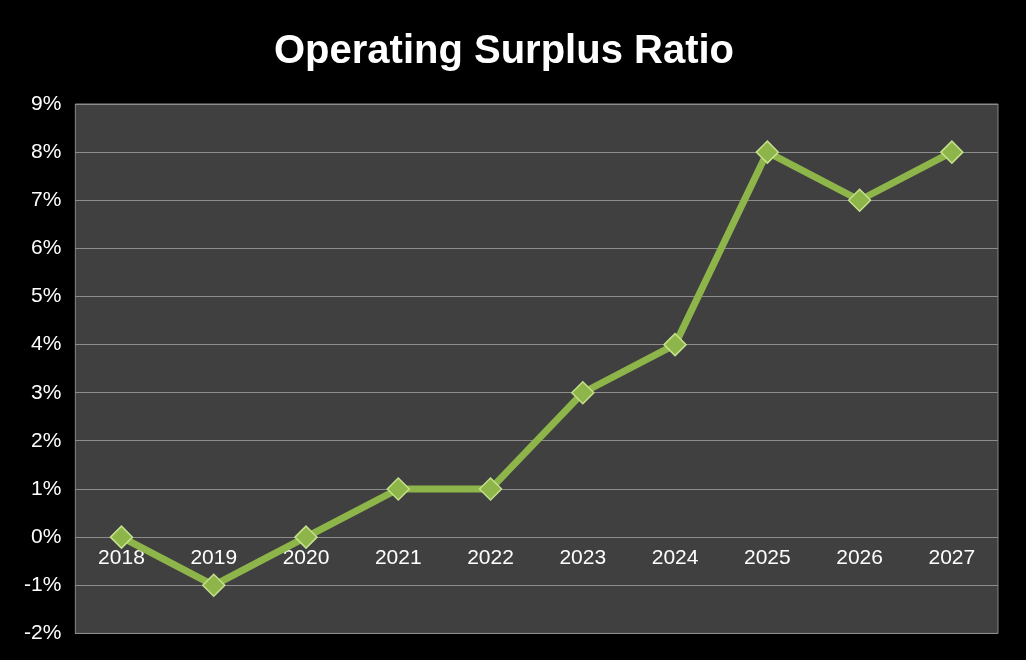 The width and height of the screenshot is (1026, 660). I want to click on x-tick-label: 2025, so click(767, 556).